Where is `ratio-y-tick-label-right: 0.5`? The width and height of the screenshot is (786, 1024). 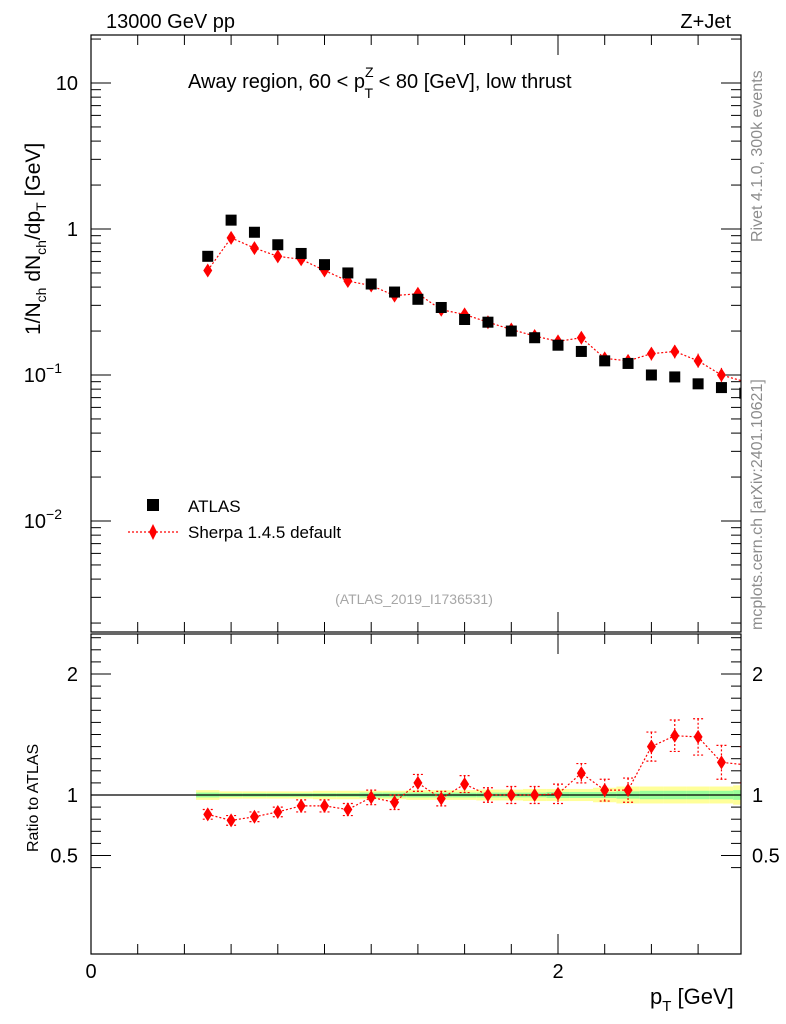
ratio-y-tick-label-right: 0.5 is located at coordinates (766, 857).